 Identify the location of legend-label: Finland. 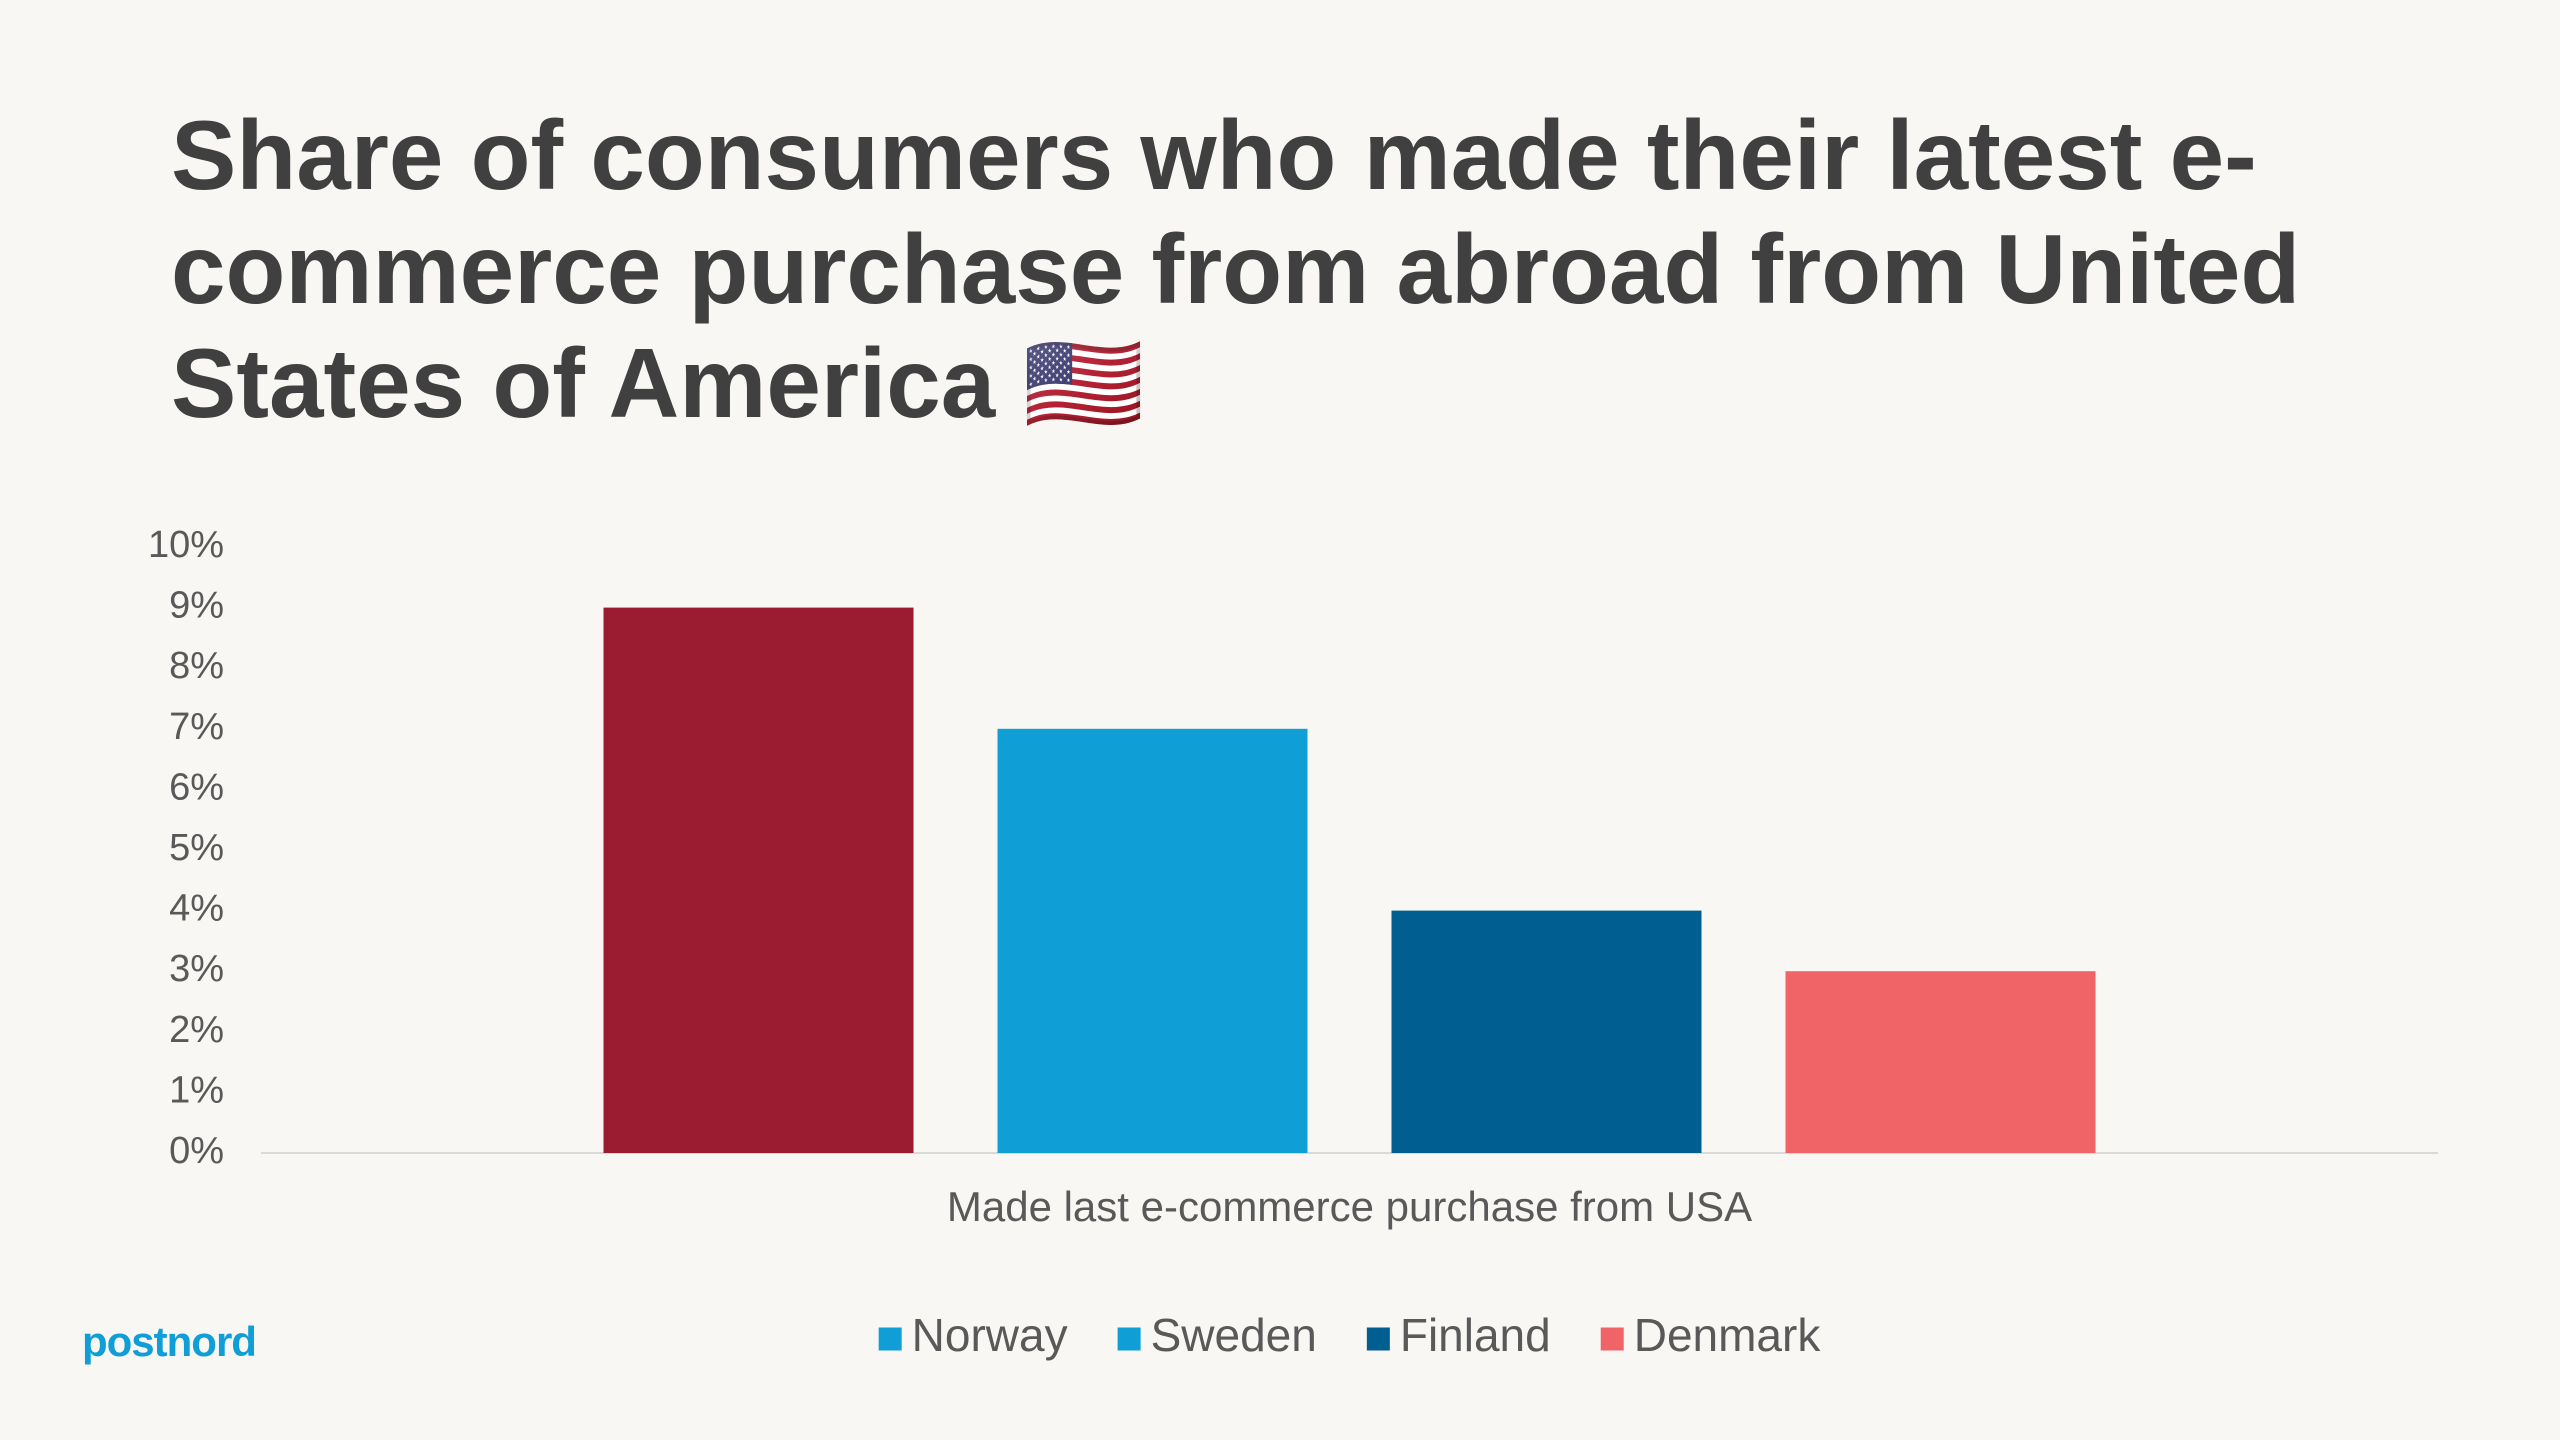
(1475, 1335).